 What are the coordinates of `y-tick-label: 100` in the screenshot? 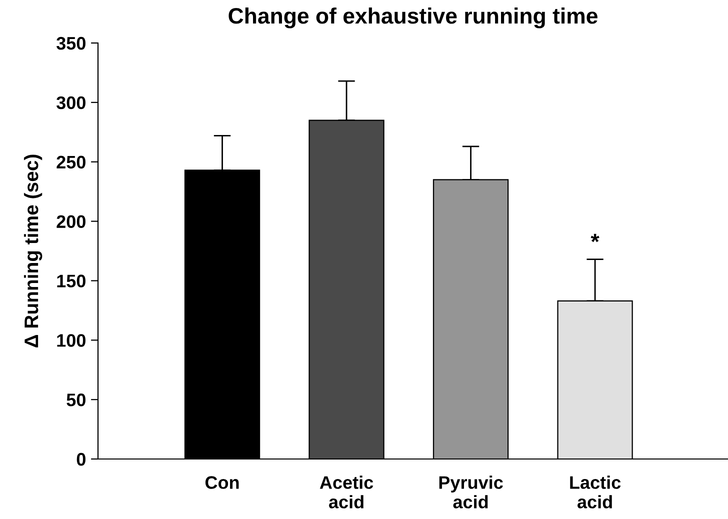 It's located at (71, 340).